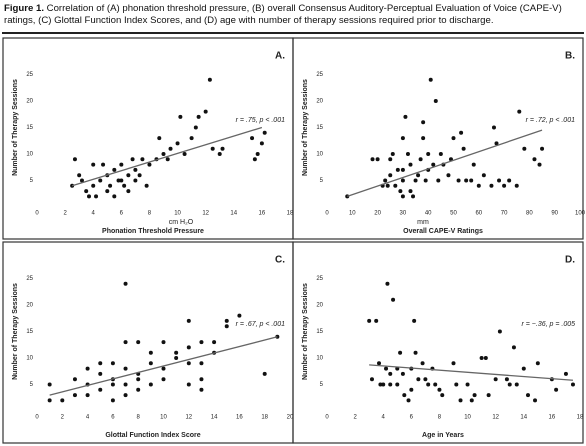 This screenshot has height=446, width=586. What do you see at coordinates (24, 8) in the screenshot?
I see `caption-label: Figure 1.` at bounding box center [24, 8].